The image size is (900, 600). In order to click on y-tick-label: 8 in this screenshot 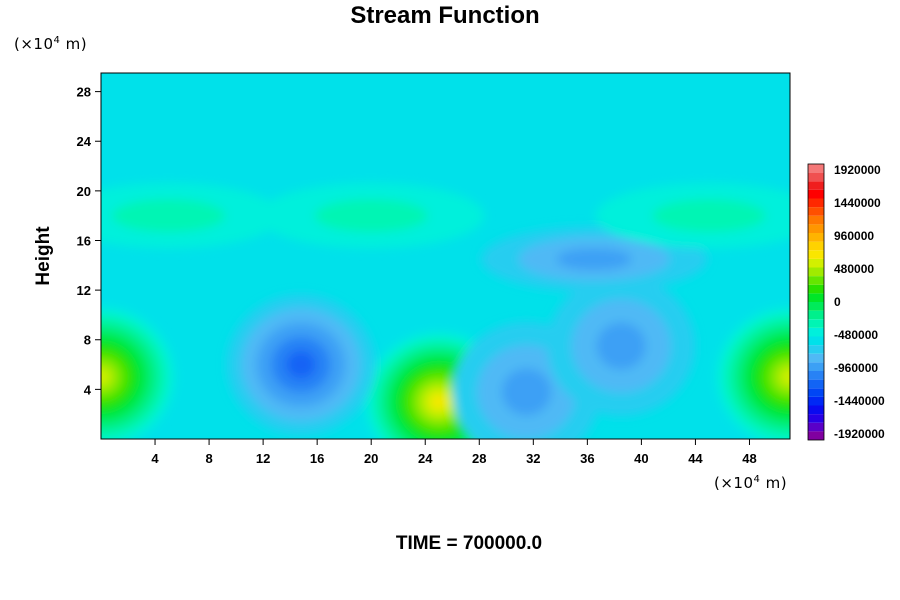, I will do `click(87, 340)`.